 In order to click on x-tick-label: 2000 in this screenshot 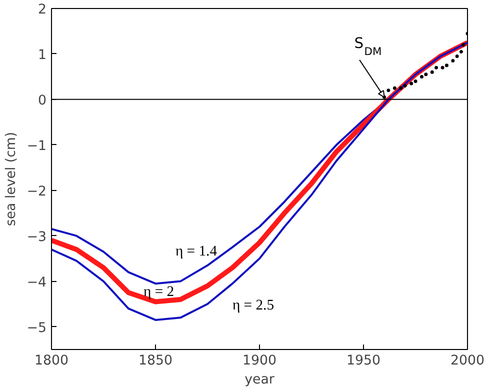, I will do `click(467, 361)`.